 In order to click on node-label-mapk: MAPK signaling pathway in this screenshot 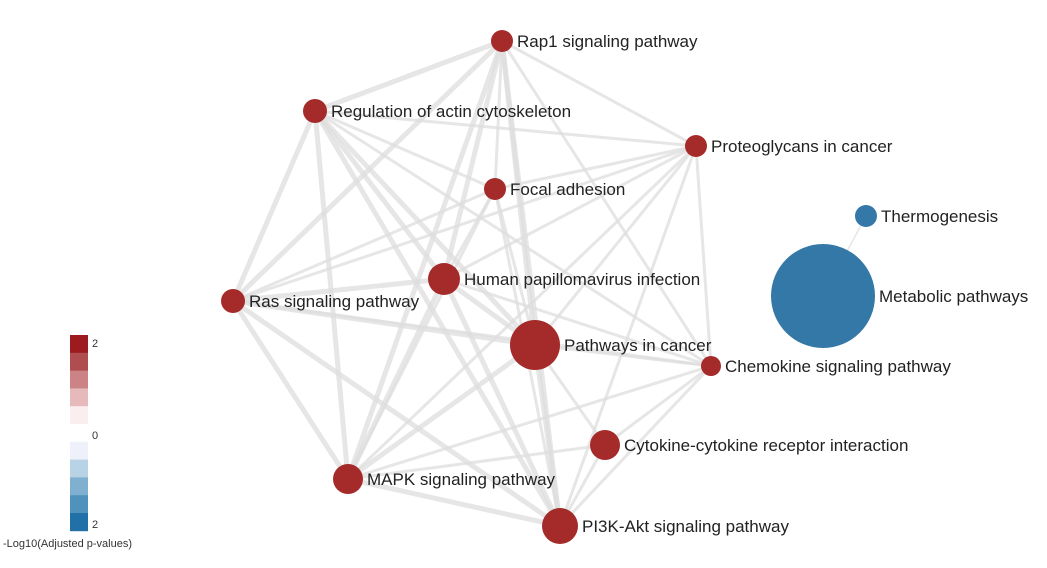, I will do `click(461, 479)`.